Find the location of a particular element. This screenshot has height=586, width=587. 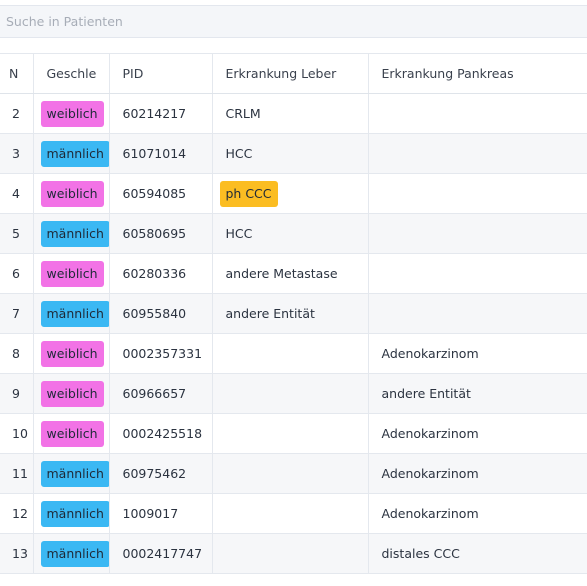

patient-search-input is located at coordinates (283, 21).